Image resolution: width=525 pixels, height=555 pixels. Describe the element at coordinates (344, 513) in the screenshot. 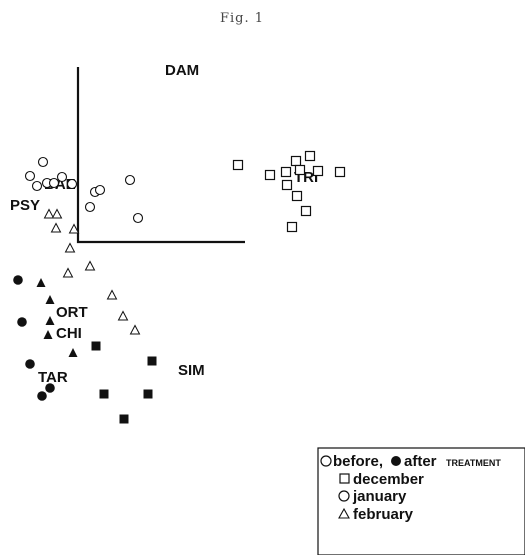

I see `legend-february-marker` at that location.